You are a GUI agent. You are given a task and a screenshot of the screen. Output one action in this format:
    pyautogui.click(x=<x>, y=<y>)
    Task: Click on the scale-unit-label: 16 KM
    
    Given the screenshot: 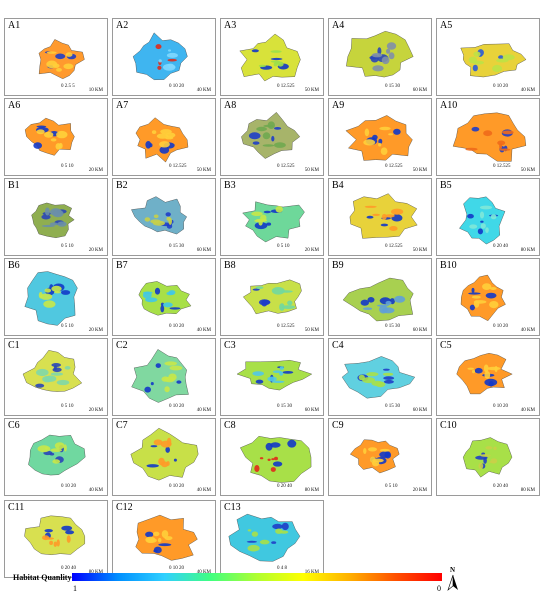 What is the action you would take?
    pyautogui.click(x=312, y=572)
    